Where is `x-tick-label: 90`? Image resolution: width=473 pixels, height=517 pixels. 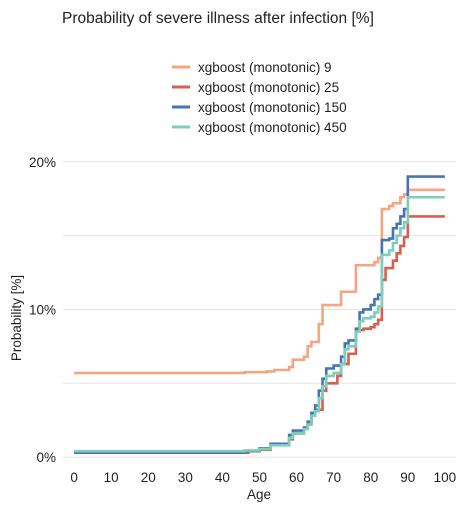
x-tick-label: 90 is located at coordinates (407, 477).